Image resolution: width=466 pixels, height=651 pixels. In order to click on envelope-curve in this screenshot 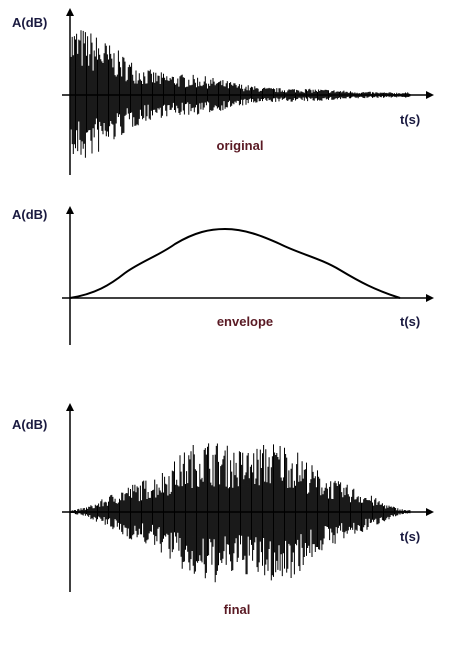, I will do `click(235, 263)`.